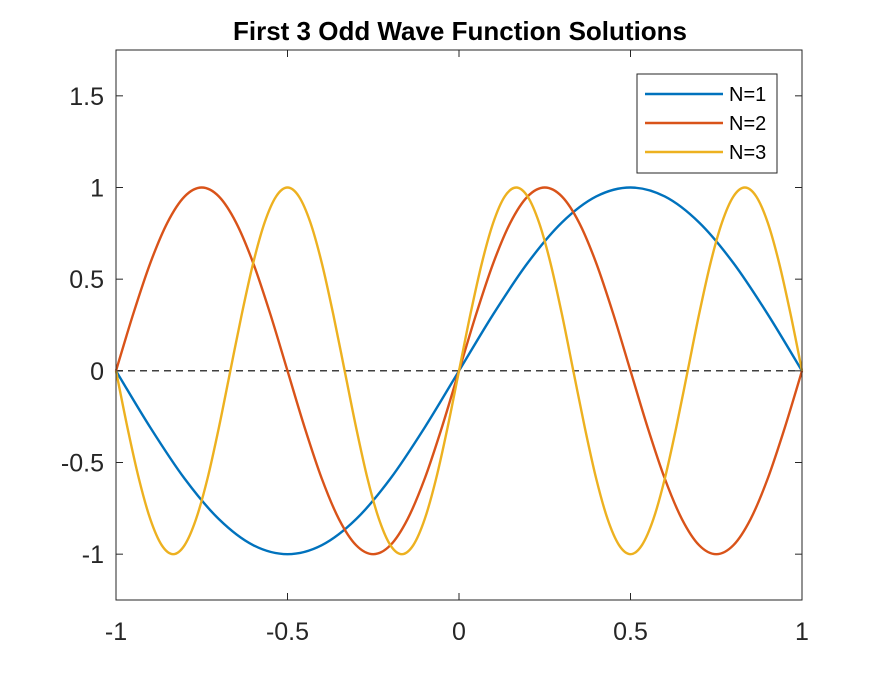 The width and height of the screenshot is (888, 676). What do you see at coordinates (459, 632) in the screenshot?
I see `x-tick-label: 0` at bounding box center [459, 632].